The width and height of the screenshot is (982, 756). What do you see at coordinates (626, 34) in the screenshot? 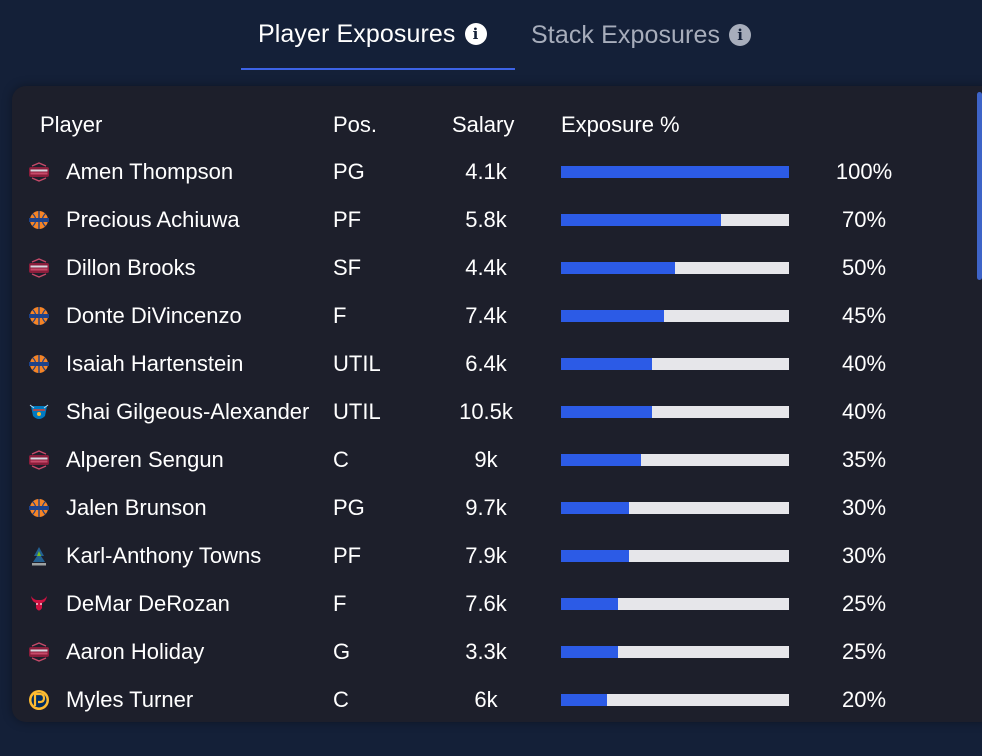
I see `tab-stack-exposures-label: Stack Exposures` at bounding box center [626, 34].